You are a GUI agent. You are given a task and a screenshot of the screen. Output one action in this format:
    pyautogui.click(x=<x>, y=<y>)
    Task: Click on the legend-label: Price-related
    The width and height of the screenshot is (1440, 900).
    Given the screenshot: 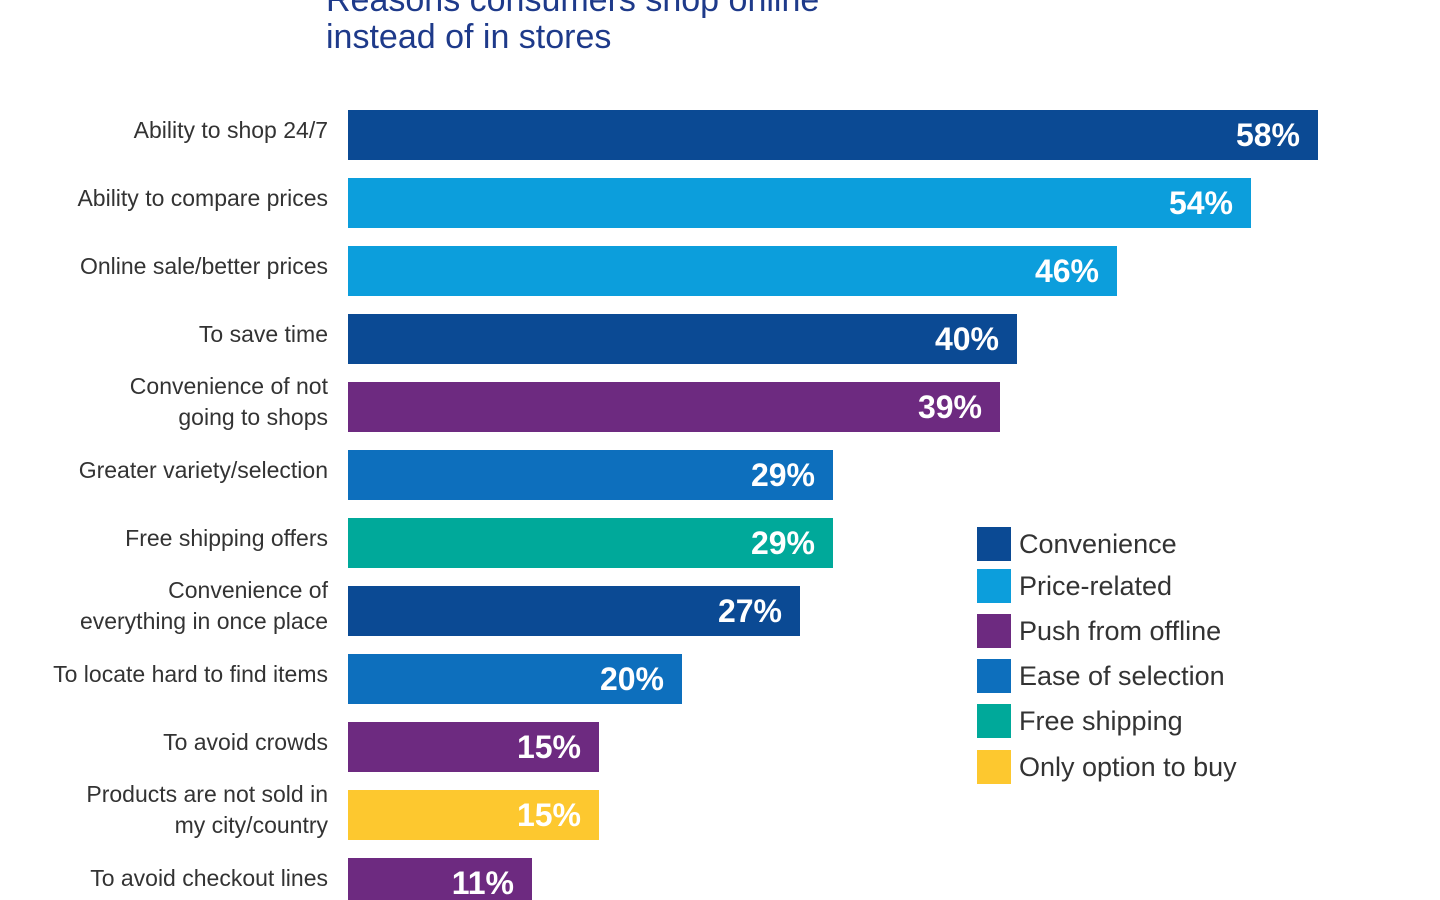 What is the action you would take?
    pyautogui.click(x=1096, y=586)
    